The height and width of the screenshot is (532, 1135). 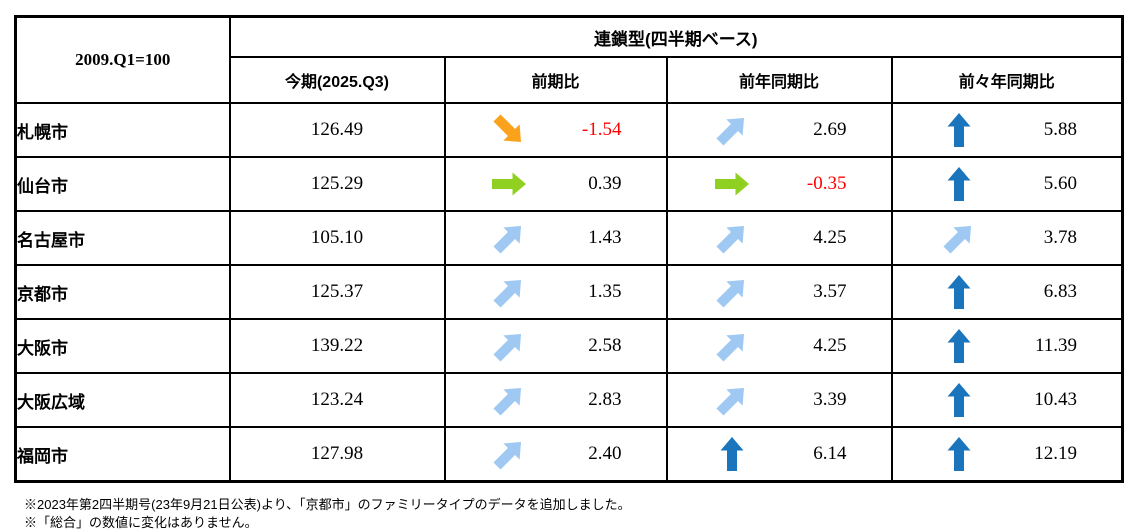 I want to click on city-label: 札幌市, so click(x=122, y=130).